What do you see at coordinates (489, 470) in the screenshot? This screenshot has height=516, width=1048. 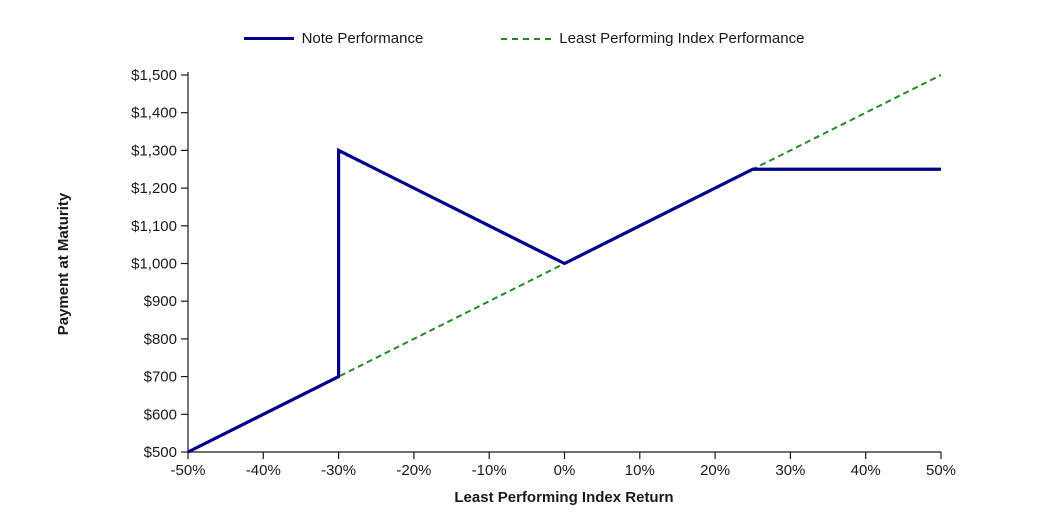 I see `x-tick-label: -10%` at bounding box center [489, 470].